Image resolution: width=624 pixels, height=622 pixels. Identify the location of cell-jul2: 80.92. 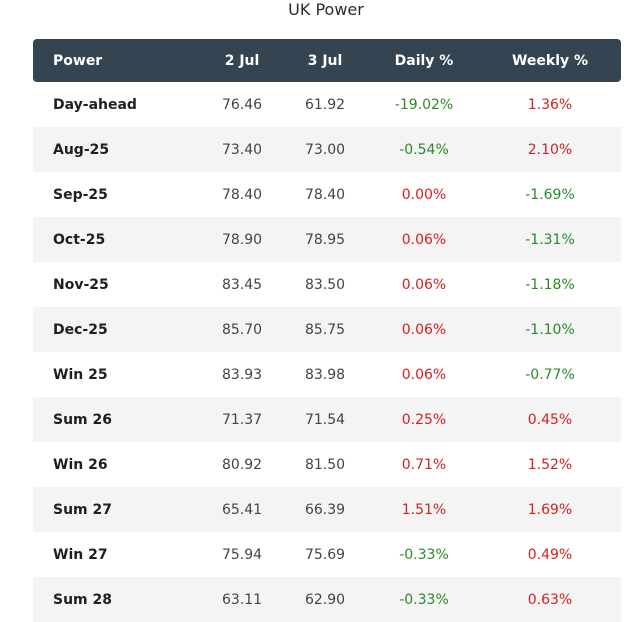
(242, 464).